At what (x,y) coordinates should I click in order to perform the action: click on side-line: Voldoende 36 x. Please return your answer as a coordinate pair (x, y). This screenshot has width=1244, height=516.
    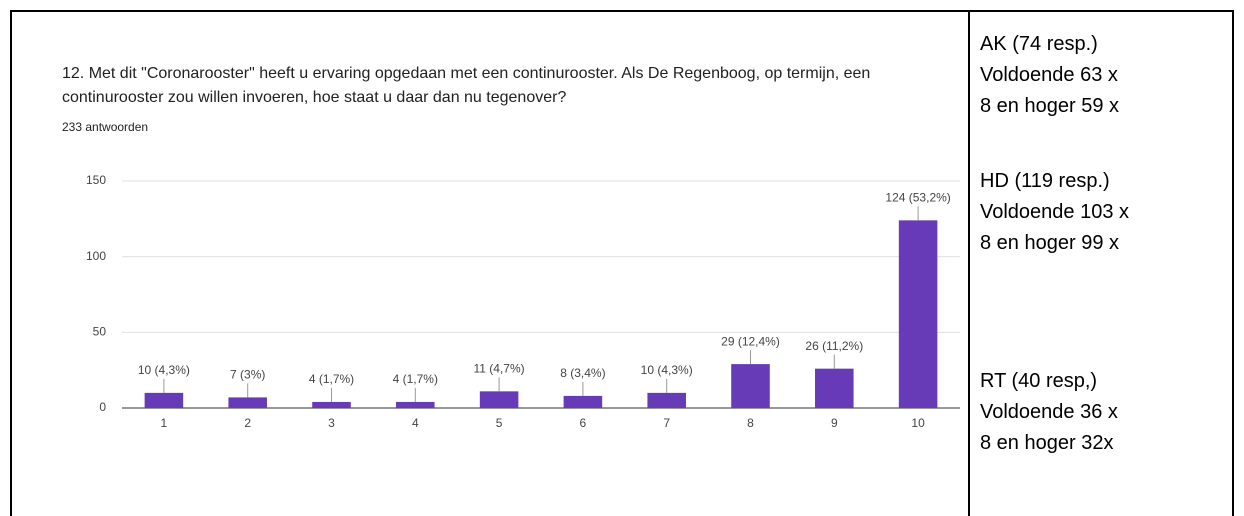
    Looking at the image, I should click on (1049, 412).